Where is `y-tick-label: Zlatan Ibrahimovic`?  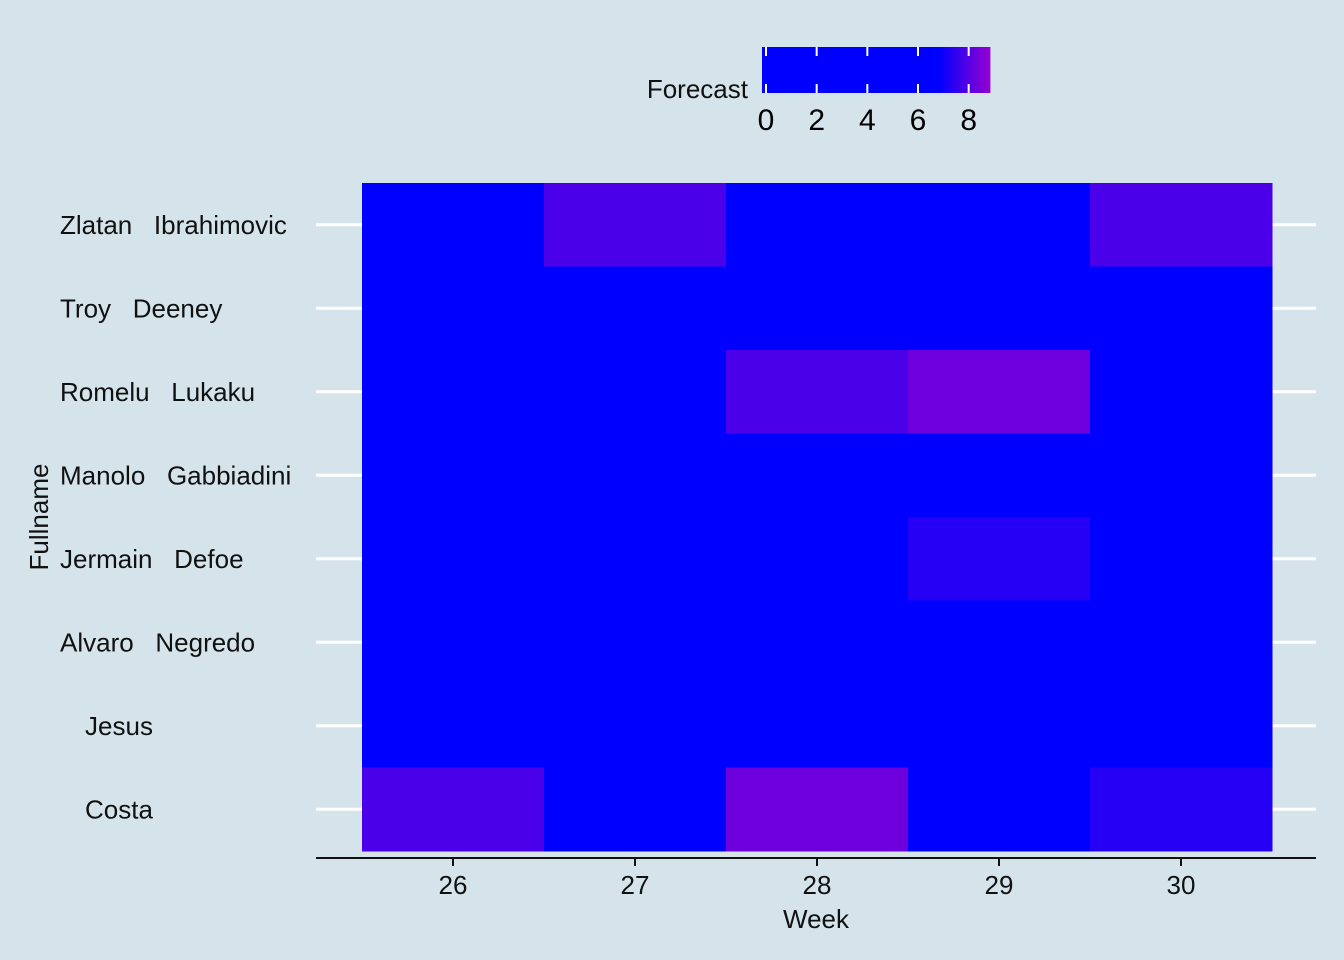
y-tick-label: Zlatan Ibrahimovic is located at coordinates (173, 225).